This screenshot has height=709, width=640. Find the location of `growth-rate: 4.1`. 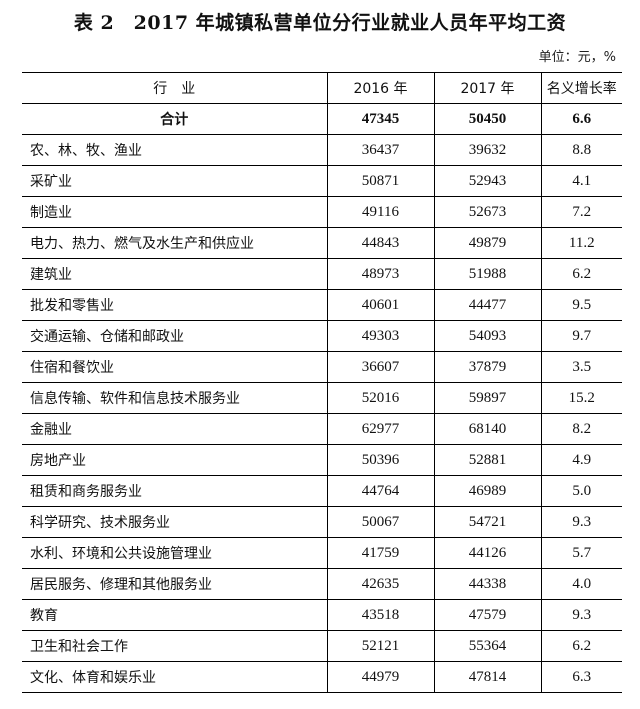

growth-rate: 4.1 is located at coordinates (581, 181).